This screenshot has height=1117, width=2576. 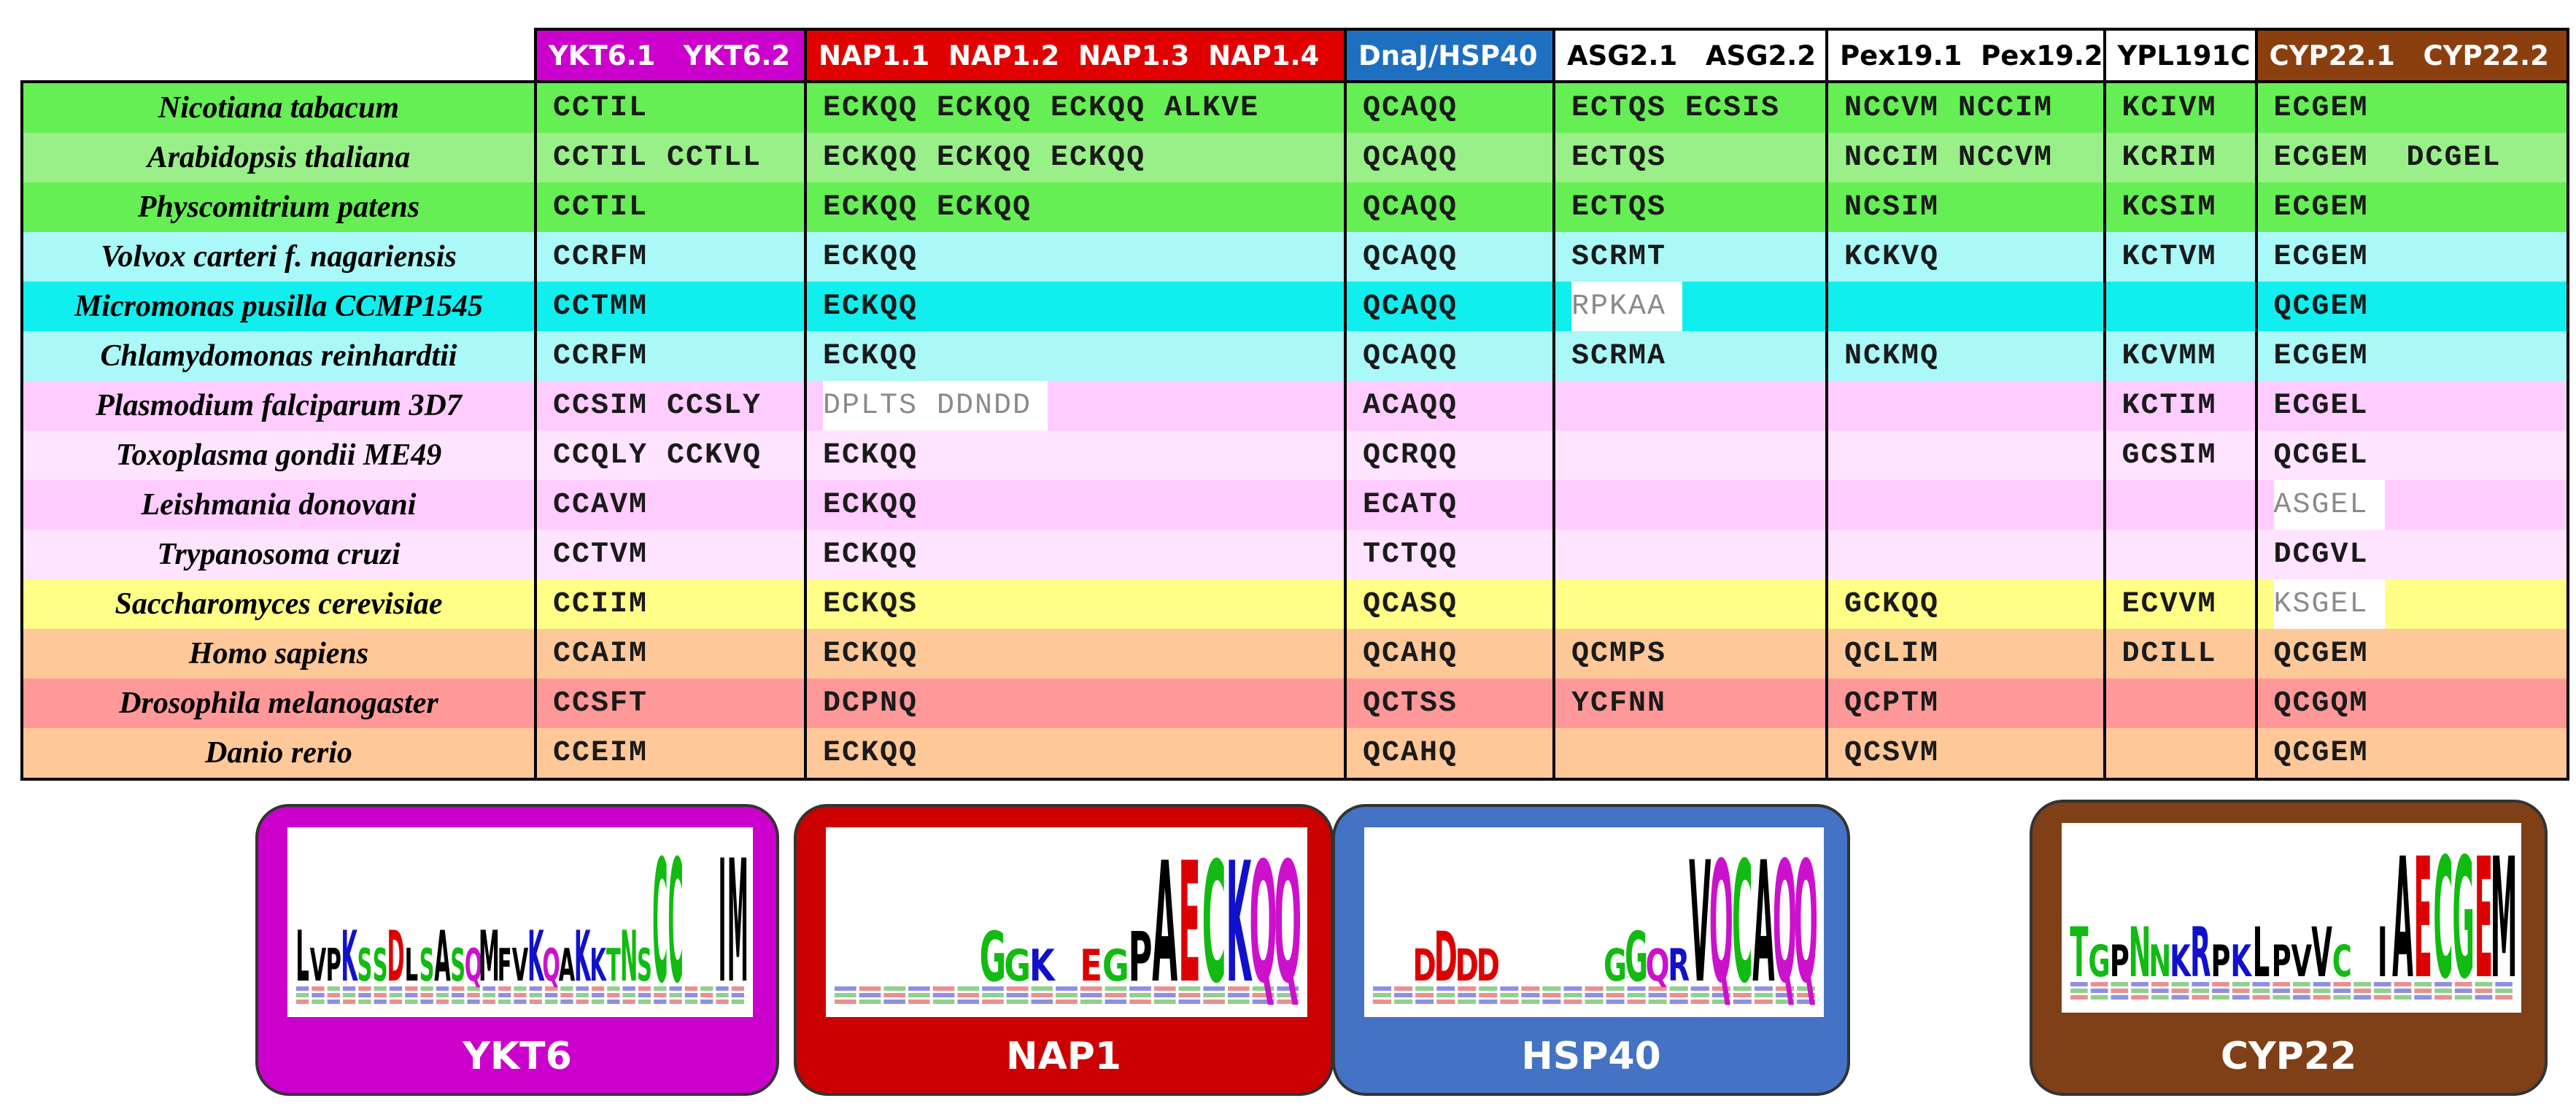 I want to click on motif-cell-pex19: NCCVM NCCIM, so click(x=1965, y=106).